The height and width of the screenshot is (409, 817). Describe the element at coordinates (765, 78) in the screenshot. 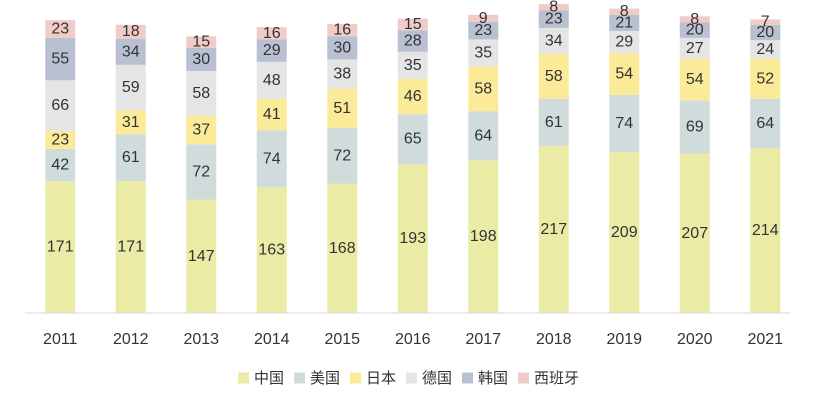

I see `data-label-2021-2: 52` at that location.